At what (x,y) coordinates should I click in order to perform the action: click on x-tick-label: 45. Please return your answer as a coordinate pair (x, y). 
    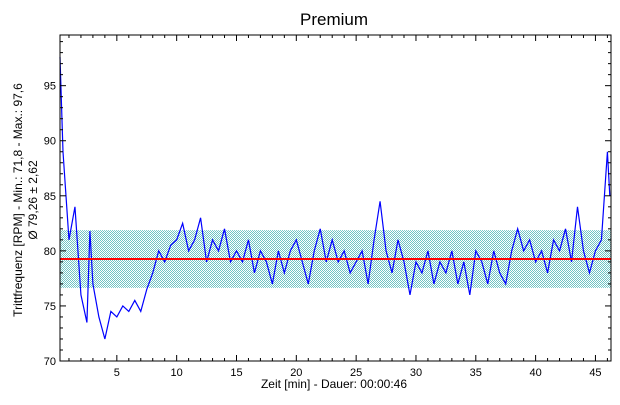
    Looking at the image, I should click on (595, 373).